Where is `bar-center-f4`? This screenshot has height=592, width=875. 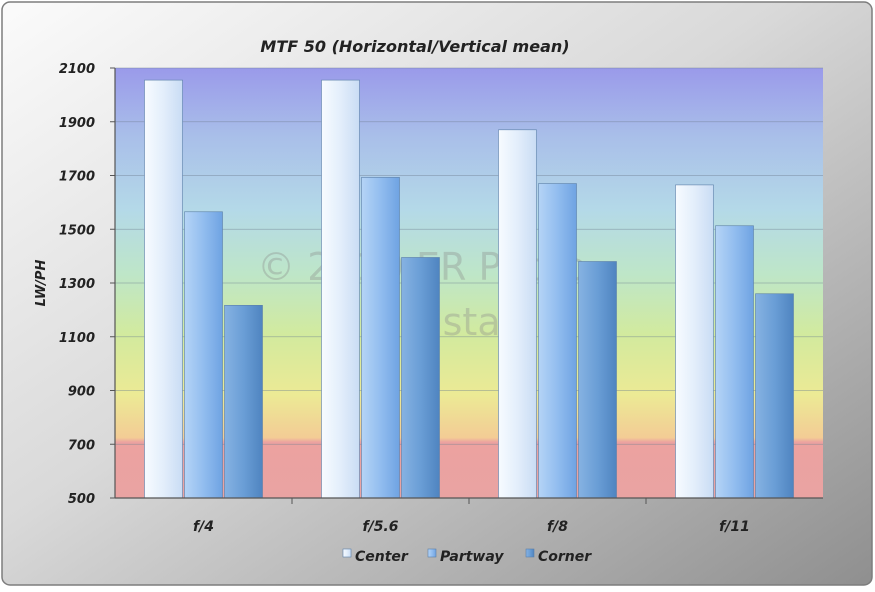
bar-center-f4 is located at coordinates (163, 289).